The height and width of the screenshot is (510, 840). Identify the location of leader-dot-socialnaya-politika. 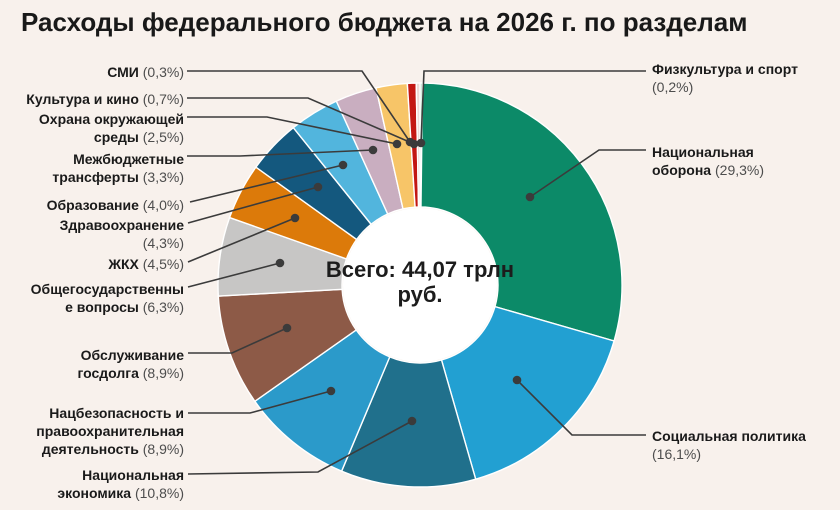
(517, 380).